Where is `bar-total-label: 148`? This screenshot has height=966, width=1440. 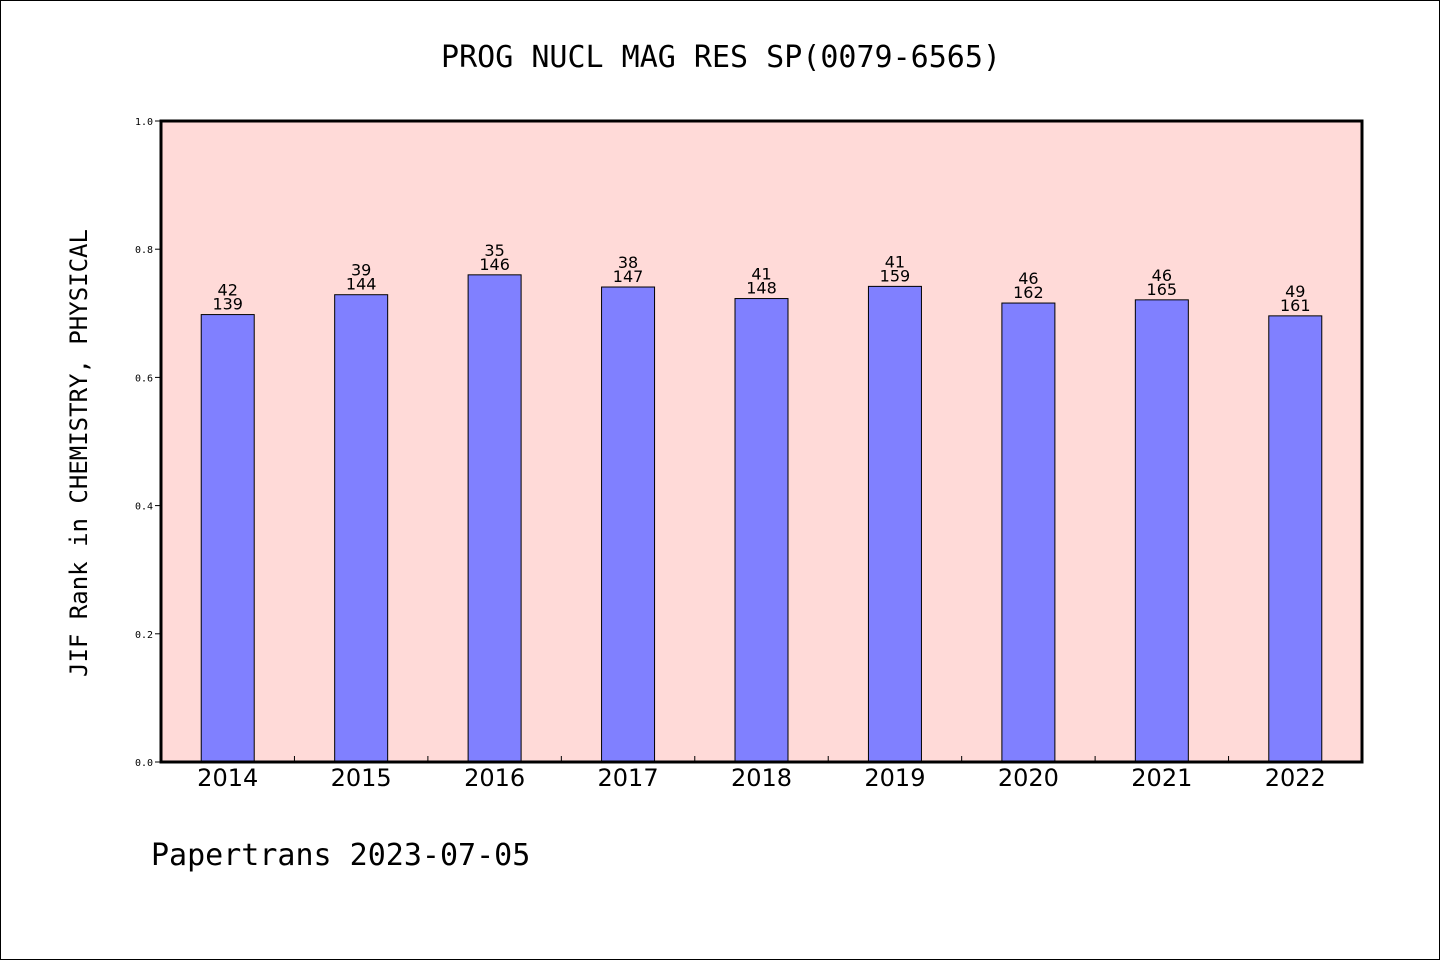 bar-total-label: 148 is located at coordinates (761, 288).